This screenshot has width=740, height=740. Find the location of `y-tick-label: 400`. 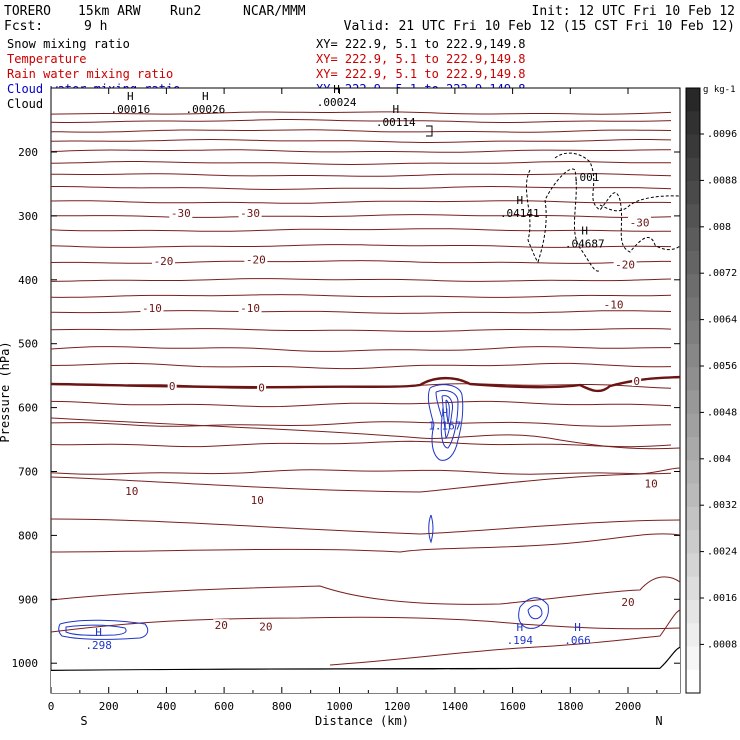

y-tick-label: 400 is located at coordinates (28, 280).